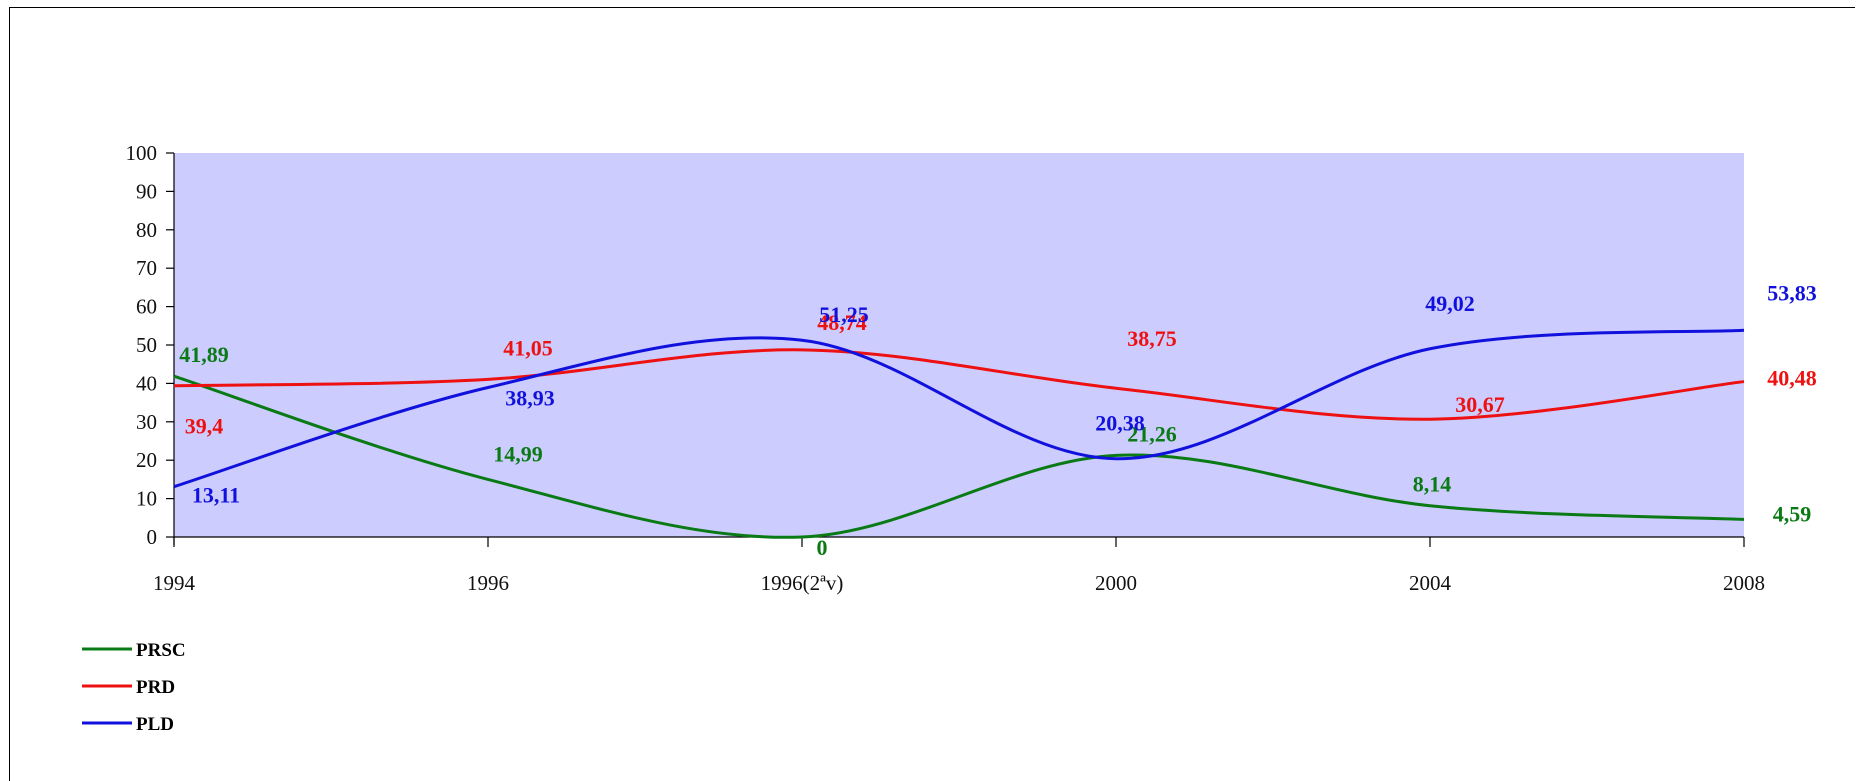  I want to click on data-label-prsc: 0, so click(822, 547).